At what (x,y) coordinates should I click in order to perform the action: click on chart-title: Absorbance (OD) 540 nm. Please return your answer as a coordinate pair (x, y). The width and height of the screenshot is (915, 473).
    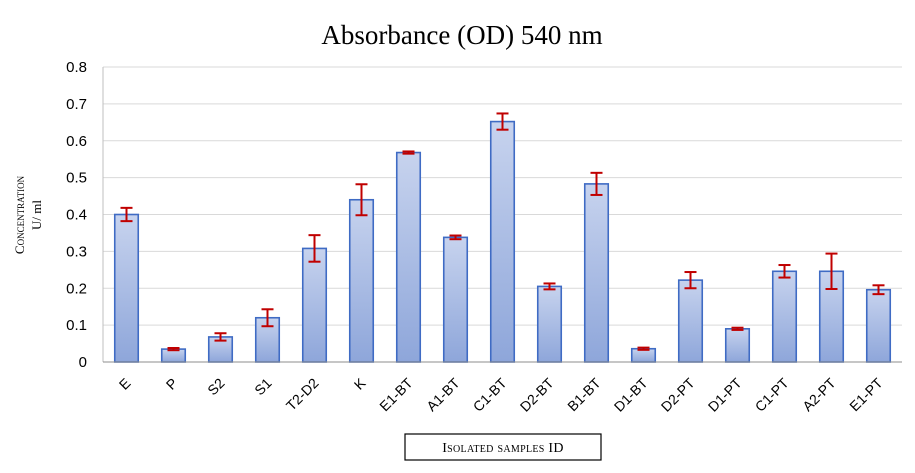
    Looking at the image, I should click on (461, 35).